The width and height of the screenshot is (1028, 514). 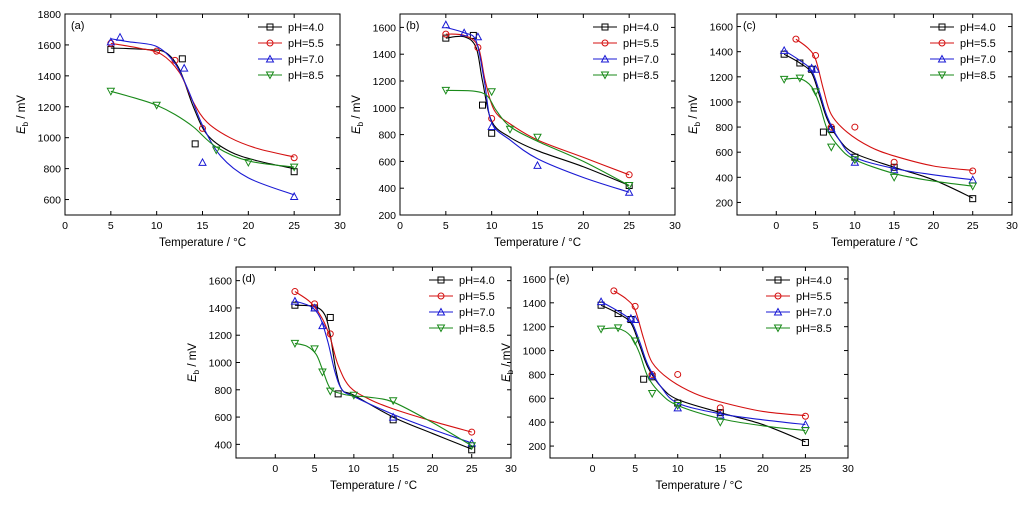 I want to click on y-axis-symbol: E, so click(x=357, y=130).